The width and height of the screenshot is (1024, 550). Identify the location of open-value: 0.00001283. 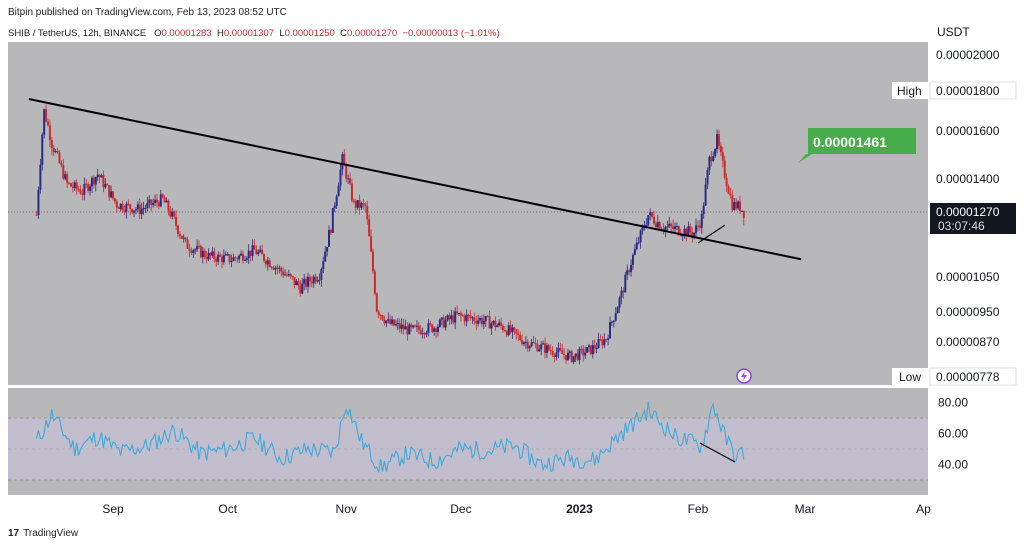
(186, 33).